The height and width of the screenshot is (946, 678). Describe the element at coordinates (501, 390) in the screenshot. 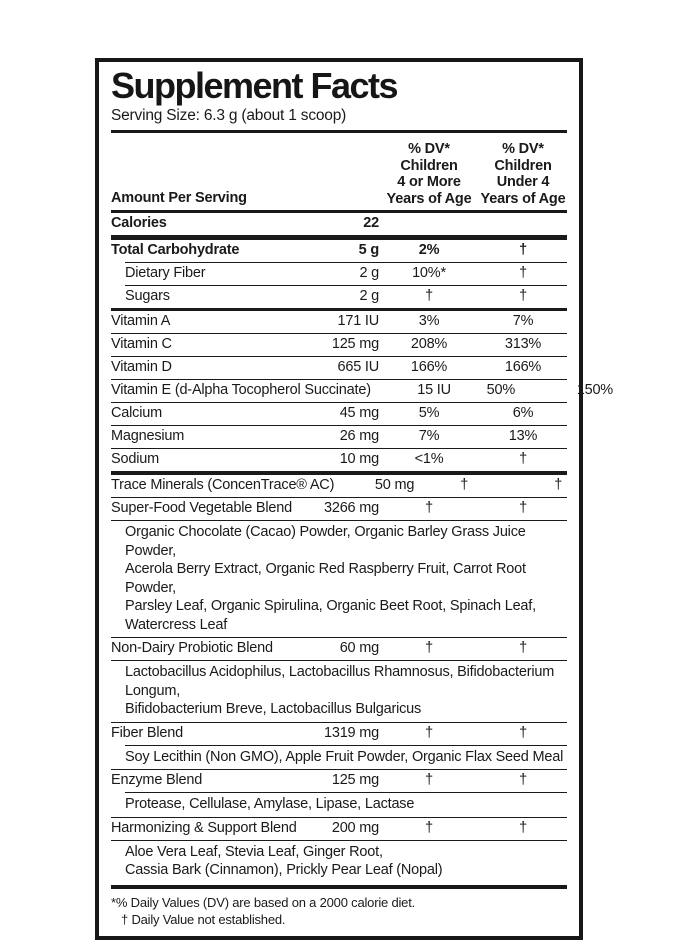

I see `cell-dv1: 50%` at that location.